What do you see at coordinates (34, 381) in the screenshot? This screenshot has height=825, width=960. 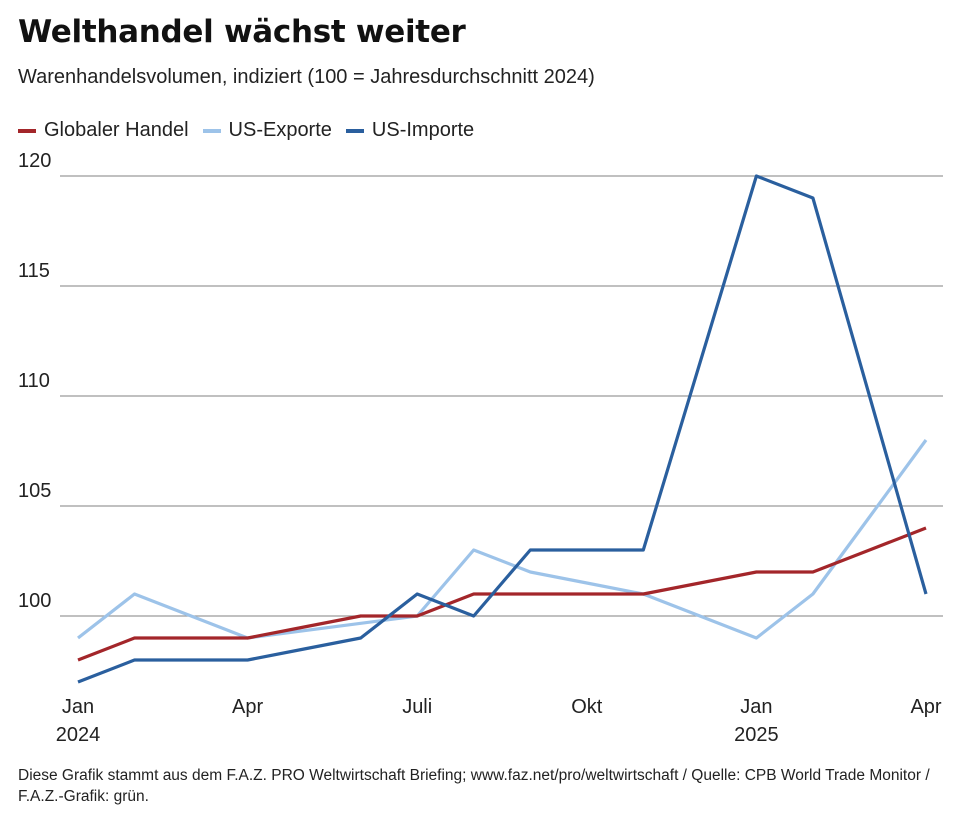 I see `y-tick-label-110: 110` at bounding box center [34, 381].